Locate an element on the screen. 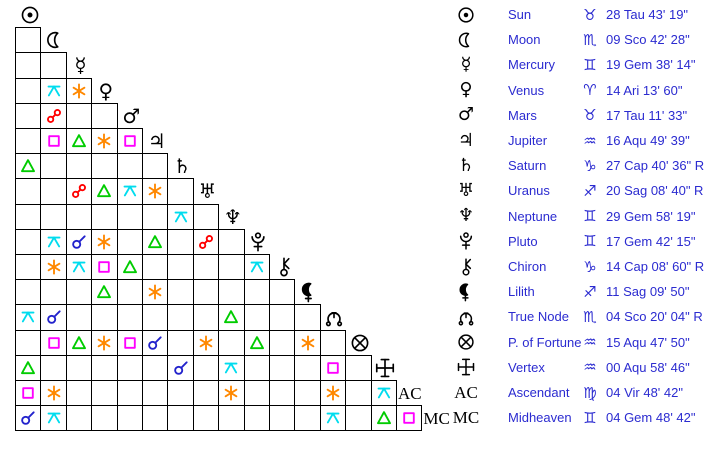  planet-position: 27 Cap 40' 36" R is located at coordinates (655, 166).